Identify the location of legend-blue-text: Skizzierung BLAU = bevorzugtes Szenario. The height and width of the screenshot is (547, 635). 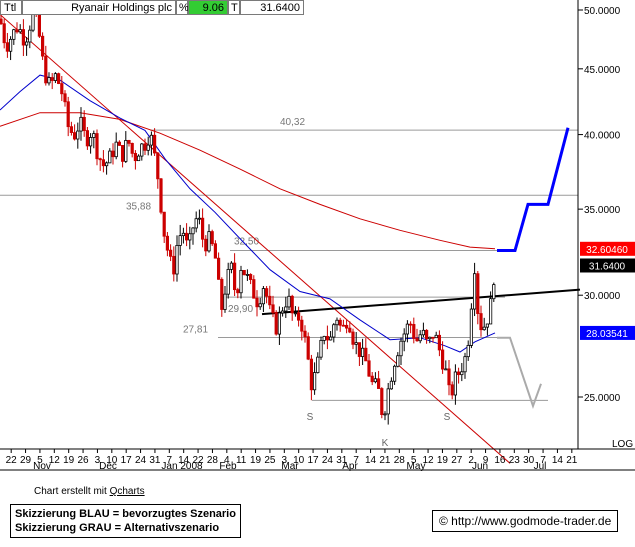
(125, 514).